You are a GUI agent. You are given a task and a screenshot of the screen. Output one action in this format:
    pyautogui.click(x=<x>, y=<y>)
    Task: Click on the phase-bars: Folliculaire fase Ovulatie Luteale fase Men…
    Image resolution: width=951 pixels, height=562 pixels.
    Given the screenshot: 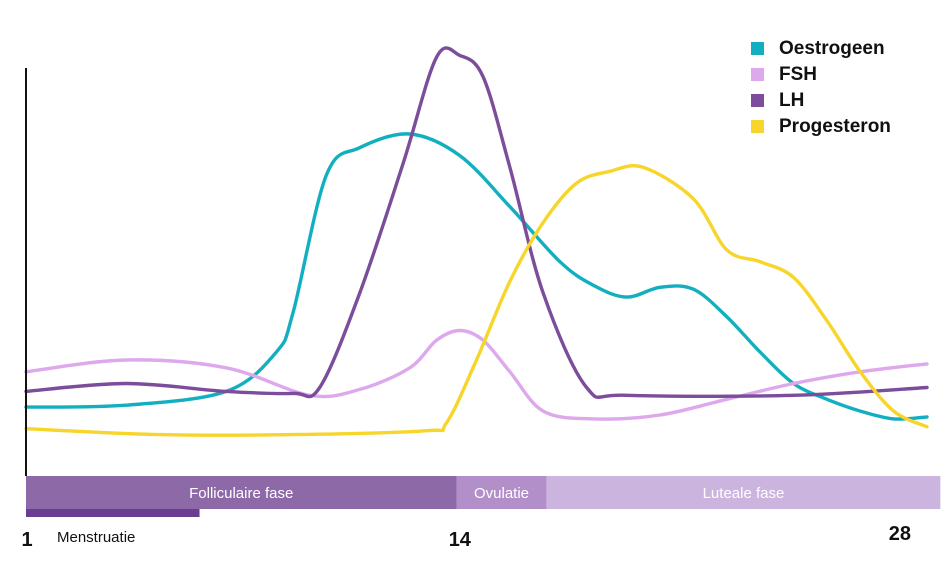 What is the action you would take?
    pyautogui.click(x=483, y=511)
    